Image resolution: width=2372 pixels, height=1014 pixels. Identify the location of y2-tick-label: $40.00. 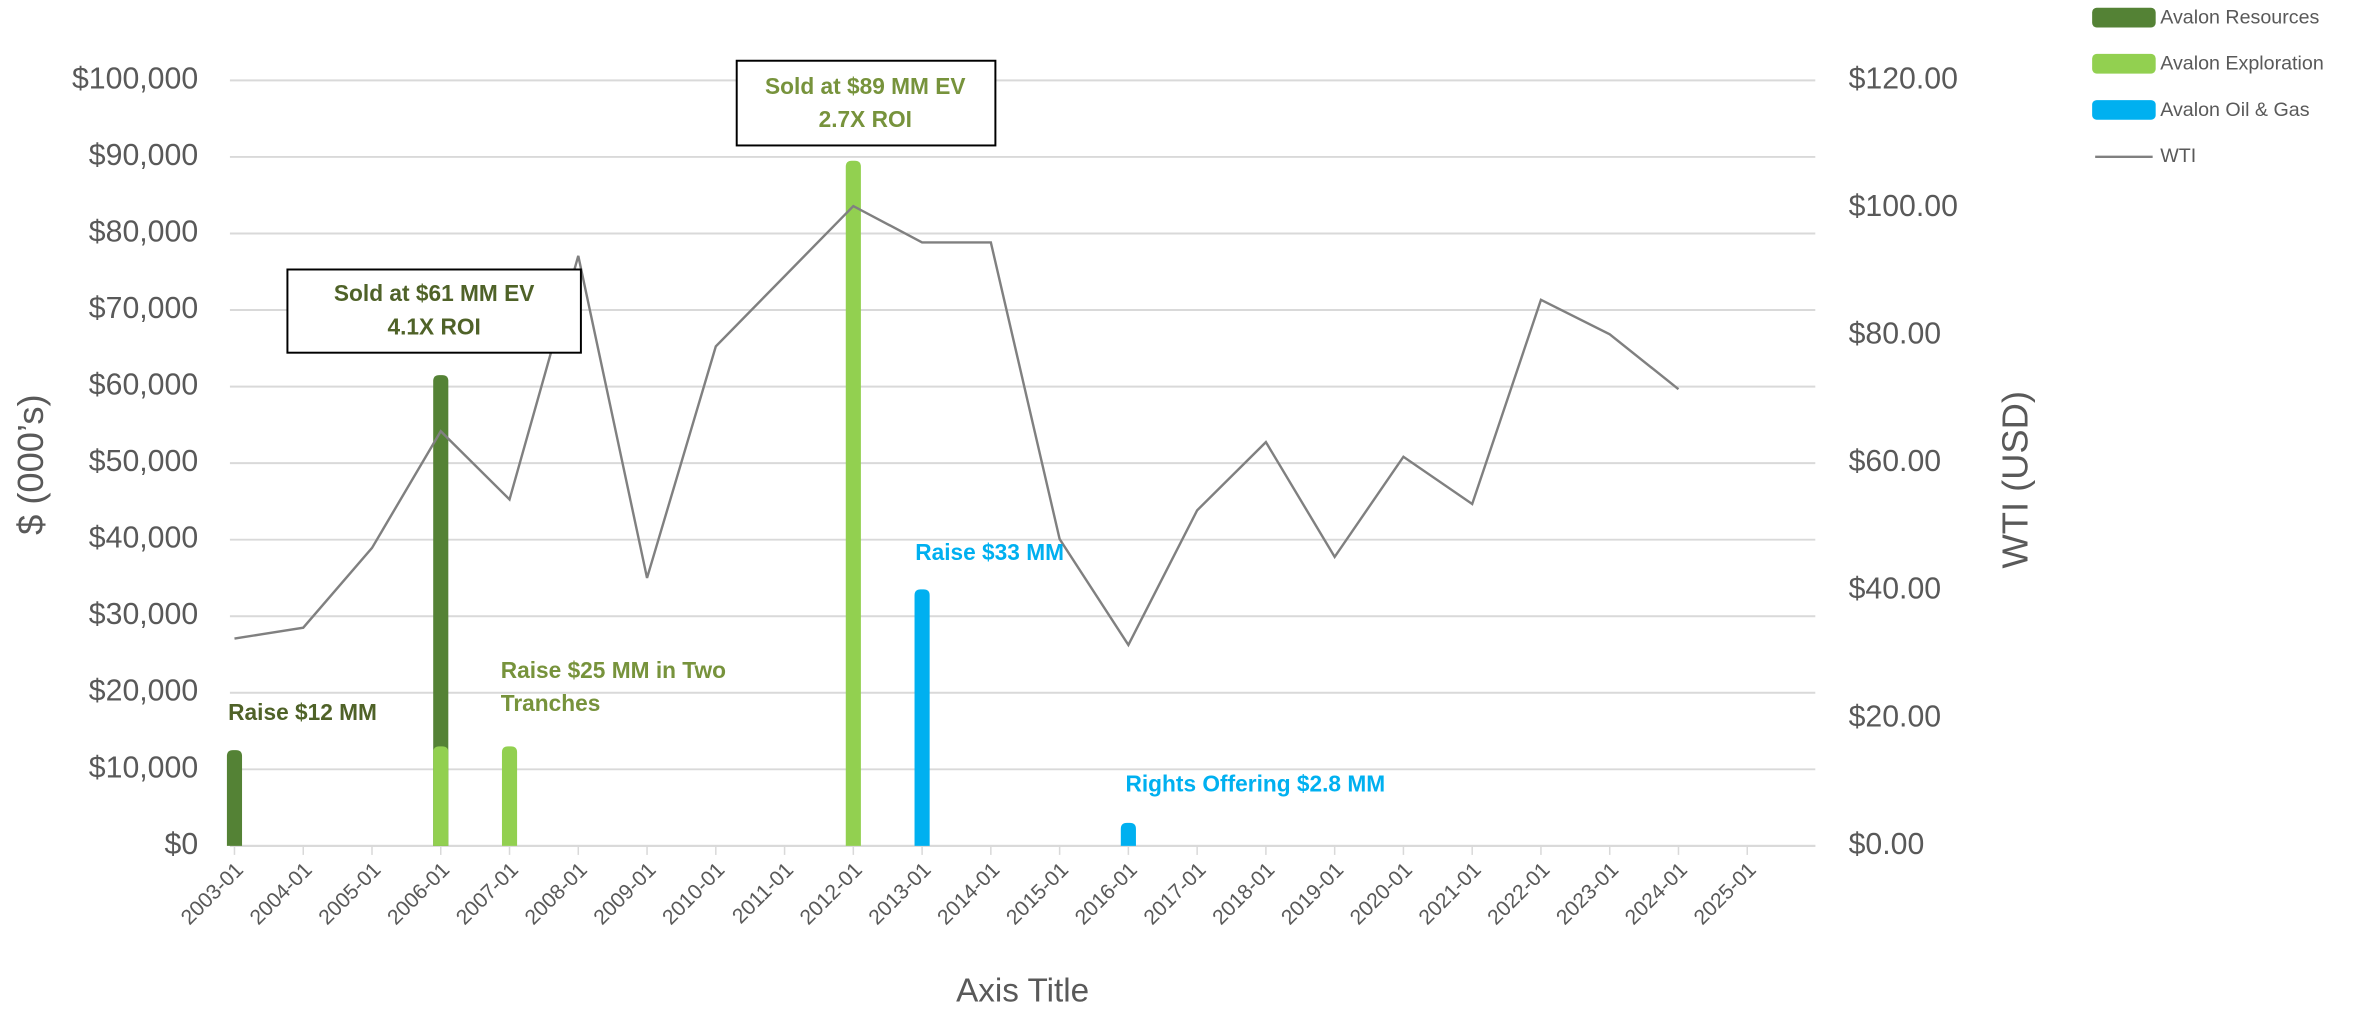
(1895, 589).